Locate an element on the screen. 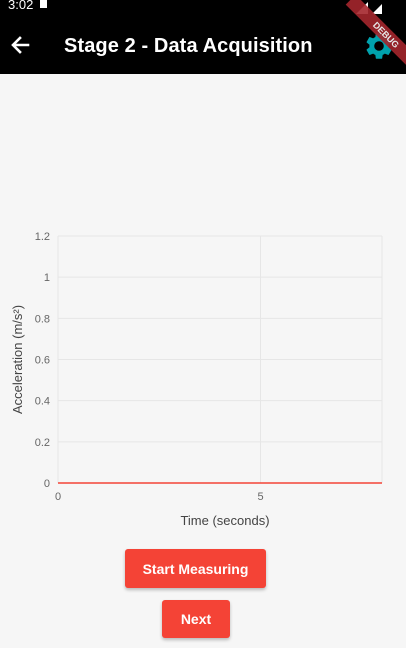 This screenshot has width=406, height=648. y-tick-label: 0.6 is located at coordinates (42, 361).